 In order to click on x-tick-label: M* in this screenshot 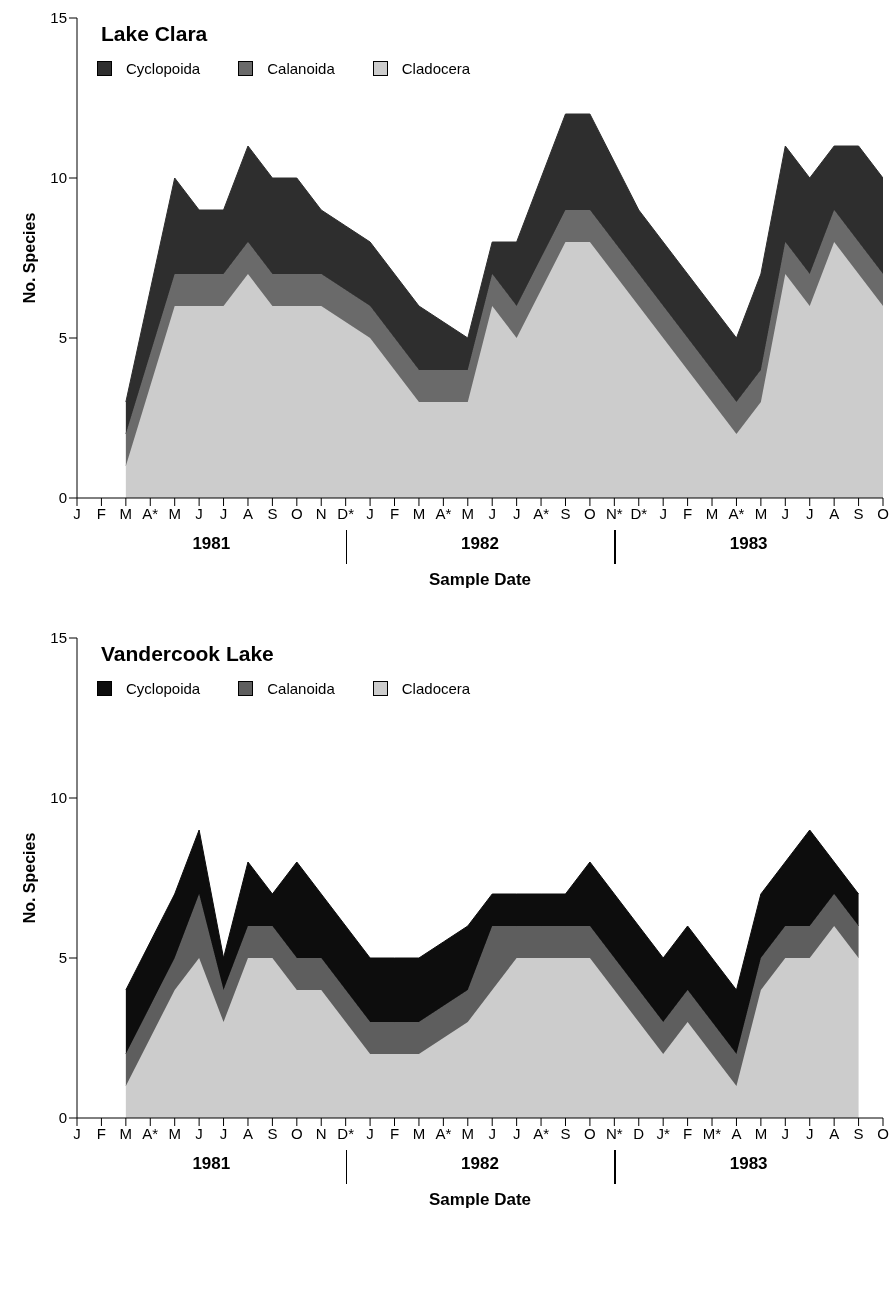, I will do `click(712, 1133)`.